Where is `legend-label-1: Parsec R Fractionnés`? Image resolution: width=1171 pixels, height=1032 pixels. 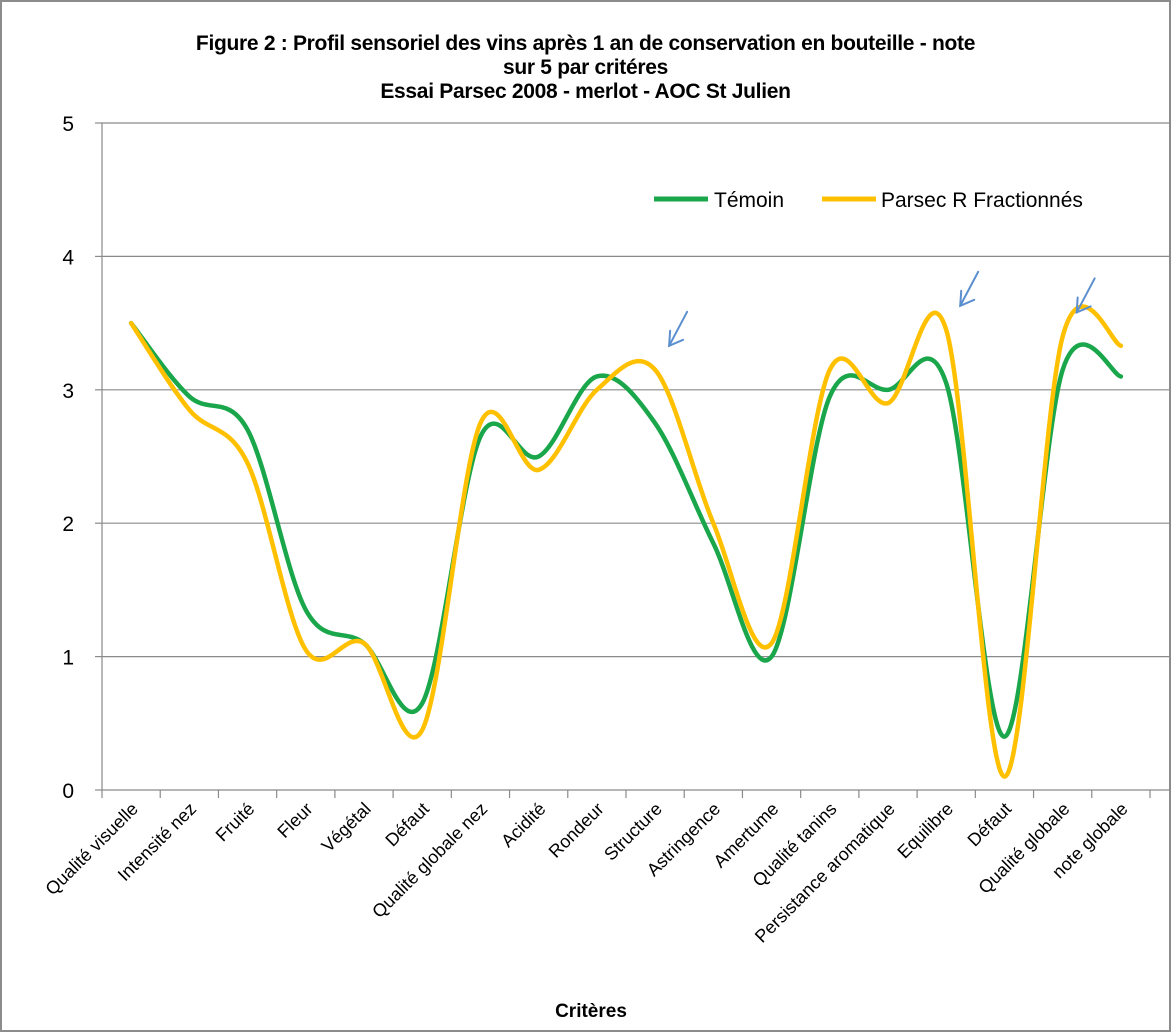 legend-label-1: Parsec R Fractionnés is located at coordinates (982, 200).